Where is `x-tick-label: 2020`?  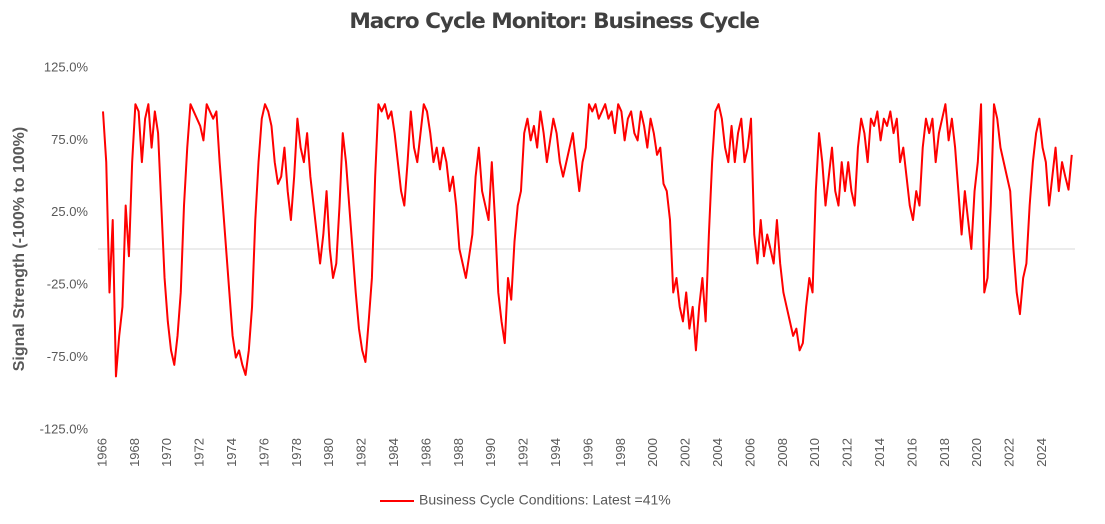
x-tick-label: 2020 is located at coordinates (976, 452).